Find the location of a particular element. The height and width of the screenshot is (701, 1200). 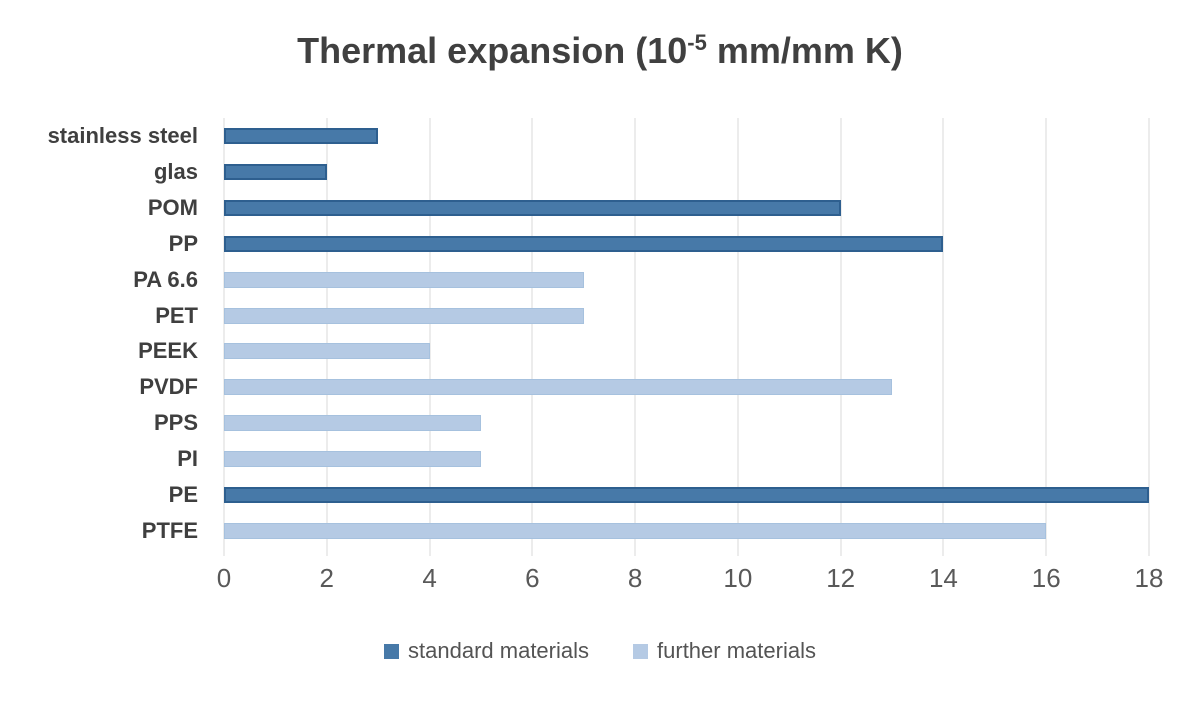

category-label-pa-6-6: PA 6.6 is located at coordinates (165, 279).